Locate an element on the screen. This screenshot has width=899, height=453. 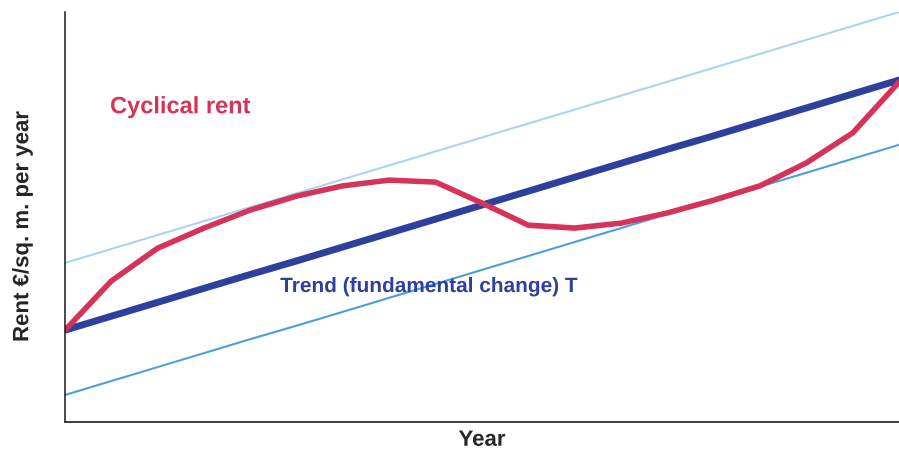
text: Cyclical rent is located at coordinates (180, 107).